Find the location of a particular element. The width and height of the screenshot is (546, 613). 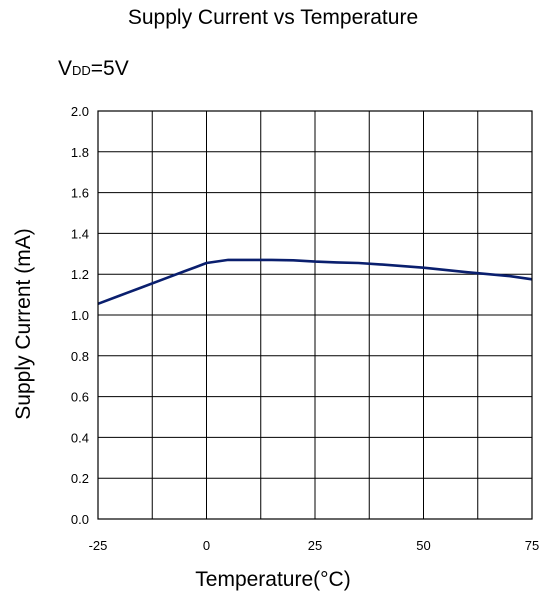

condition-symbol: V is located at coordinates (65, 68).